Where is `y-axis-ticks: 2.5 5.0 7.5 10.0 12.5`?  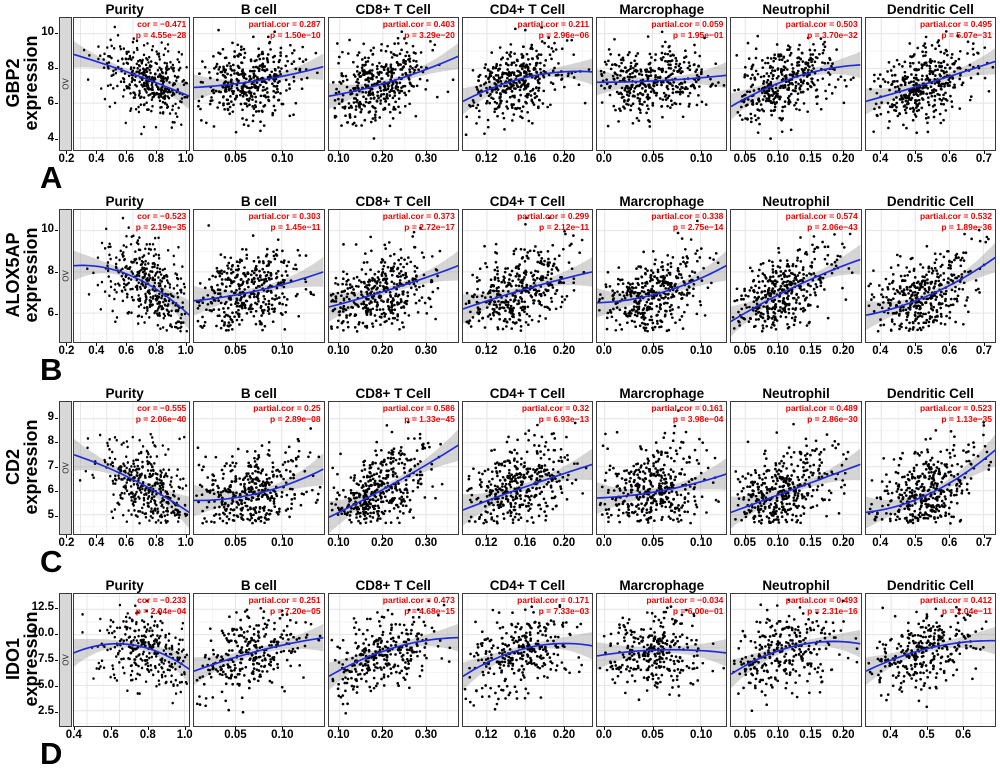 y-axis-ticks: 2.5 5.0 7.5 10.0 12.5 is located at coordinates (45, 660).